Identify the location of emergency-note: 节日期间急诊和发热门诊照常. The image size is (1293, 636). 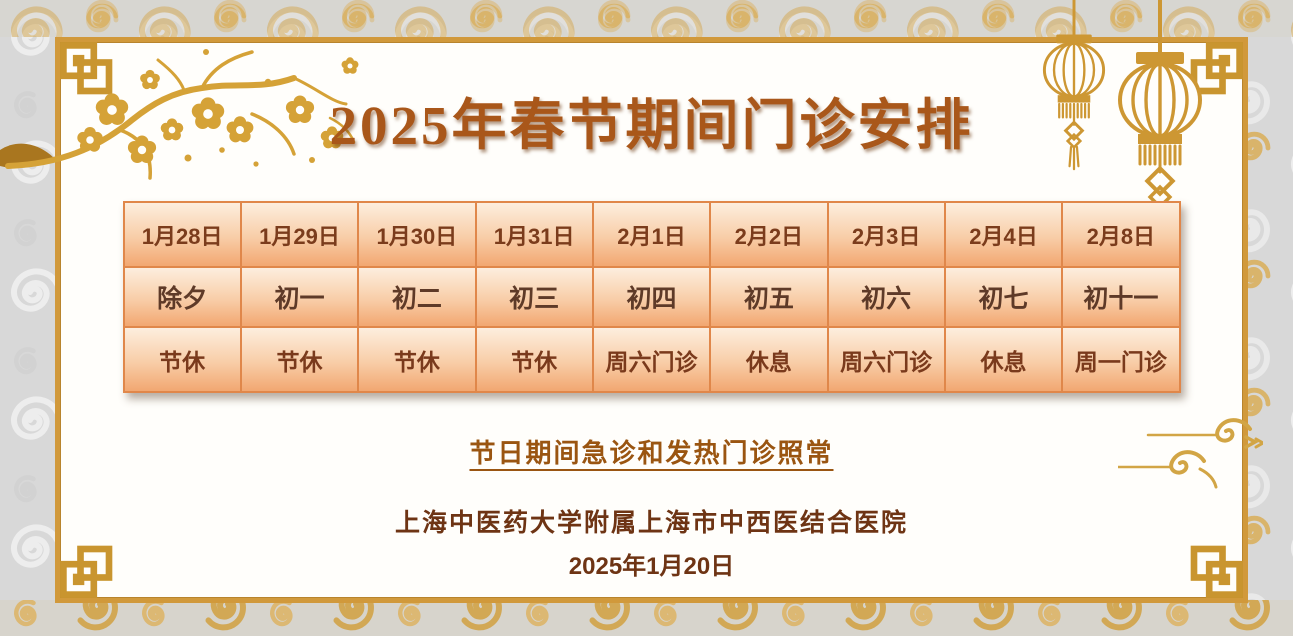
(651, 453).